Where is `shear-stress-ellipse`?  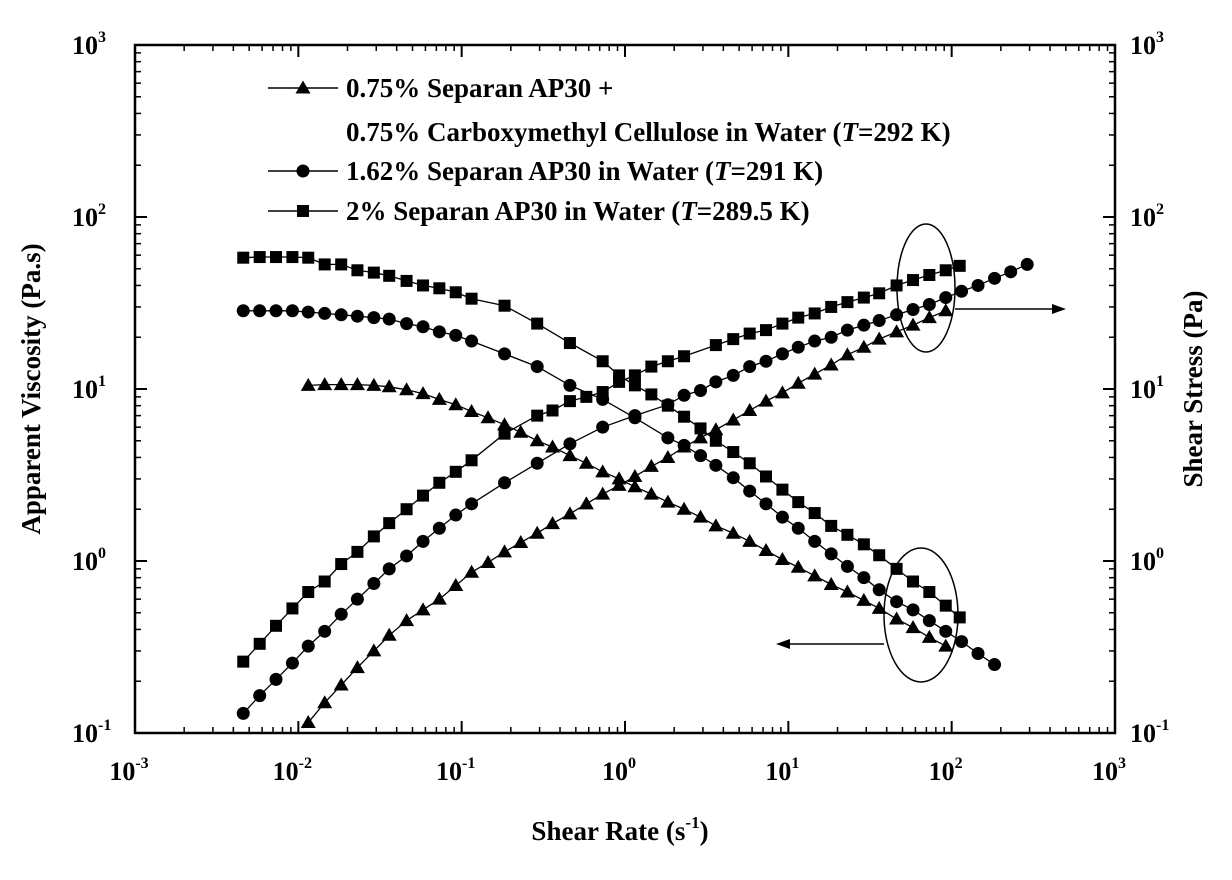 shear-stress-ellipse is located at coordinates (926, 288).